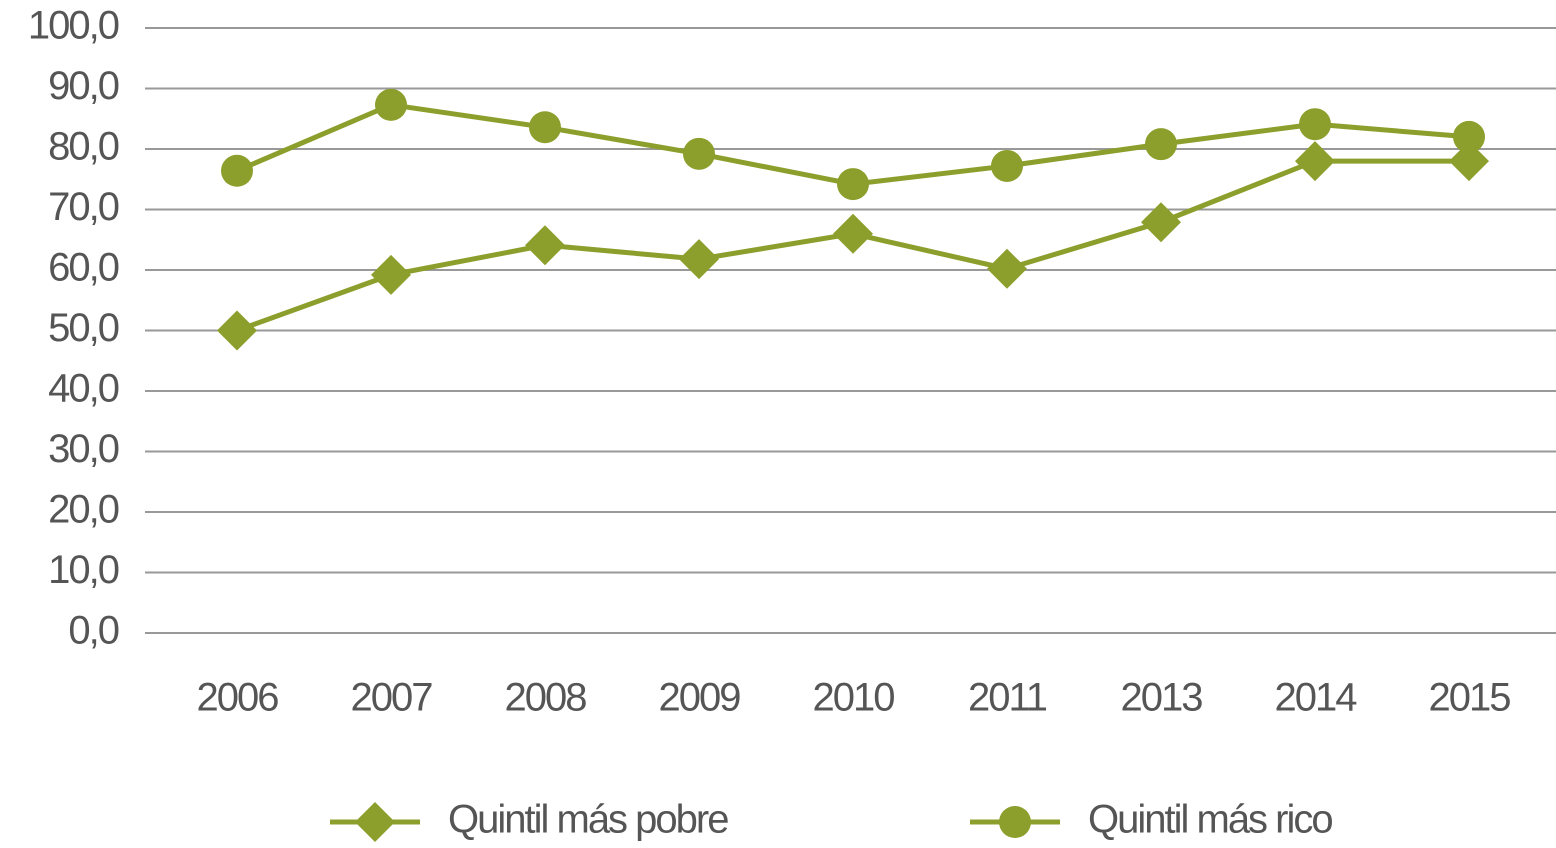  I want to click on x-tick-label: 2007, so click(392, 698).